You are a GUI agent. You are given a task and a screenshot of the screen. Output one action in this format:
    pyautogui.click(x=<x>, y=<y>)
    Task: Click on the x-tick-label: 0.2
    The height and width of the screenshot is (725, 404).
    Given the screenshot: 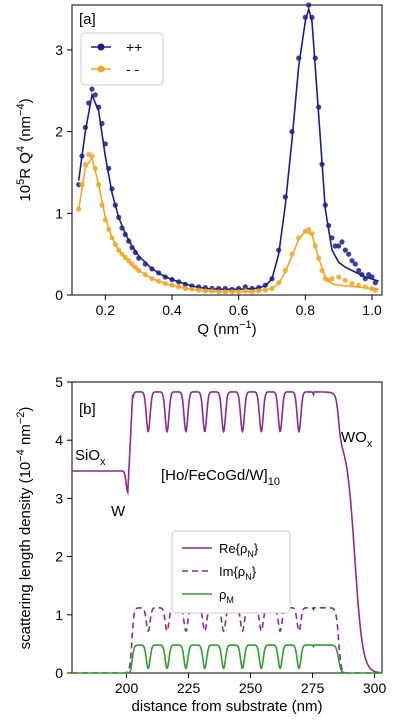 What is the action you would take?
    pyautogui.click(x=106, y=310)
    